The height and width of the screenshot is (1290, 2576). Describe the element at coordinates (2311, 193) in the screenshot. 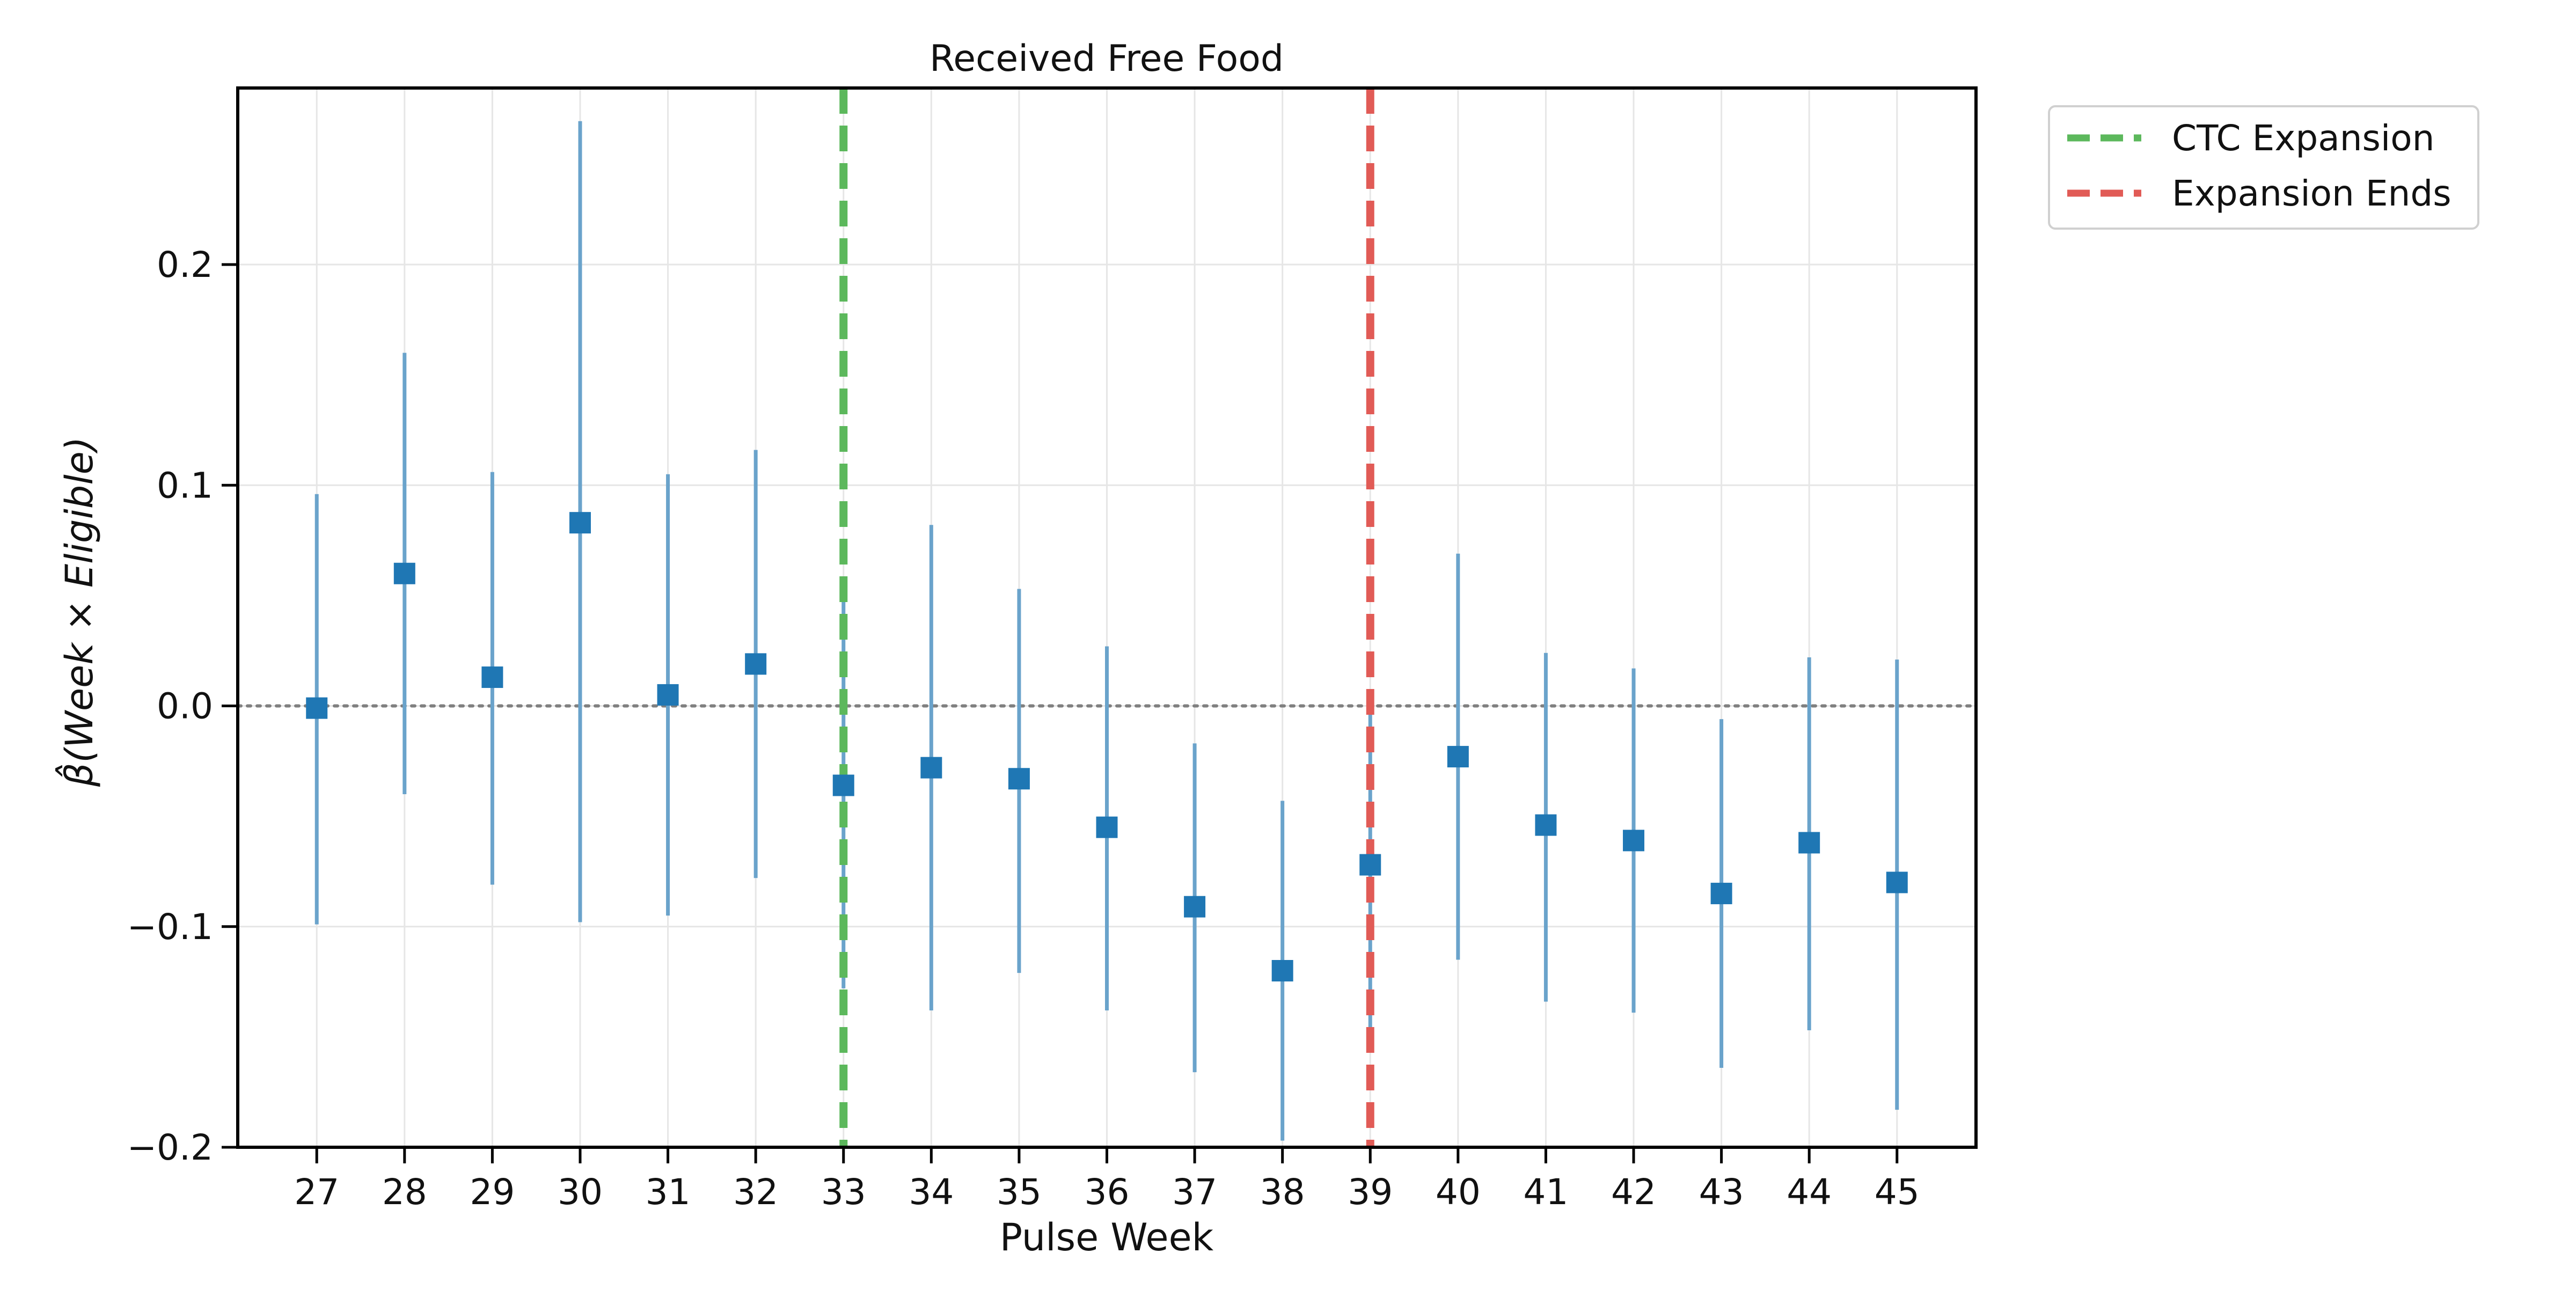

I see `legend-label-expansion-ends: Expansion Ends` at that location.